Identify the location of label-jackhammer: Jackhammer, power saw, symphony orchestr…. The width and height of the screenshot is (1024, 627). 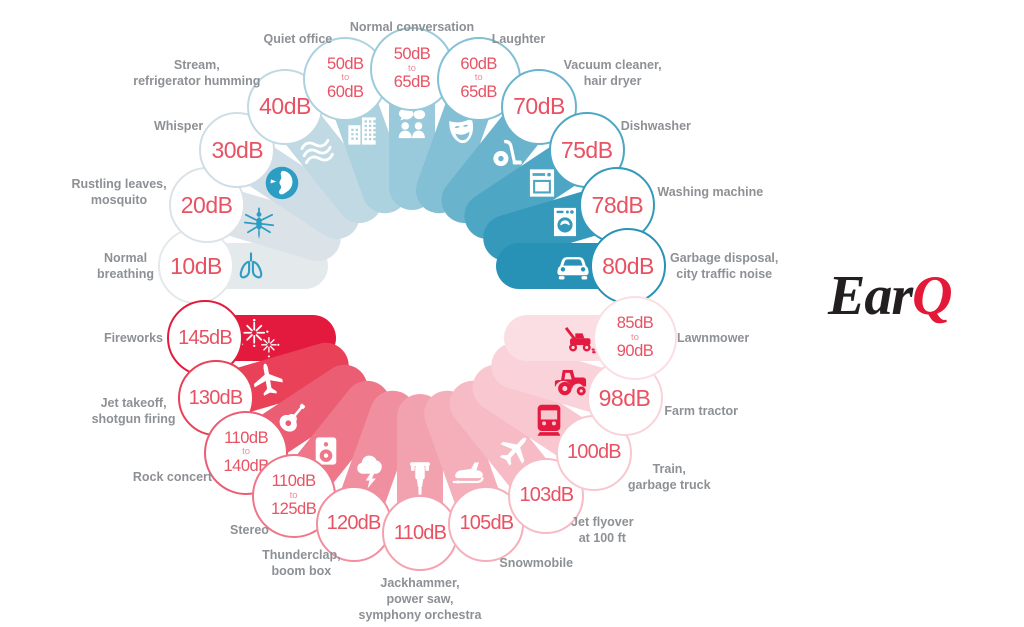
(420, 599).